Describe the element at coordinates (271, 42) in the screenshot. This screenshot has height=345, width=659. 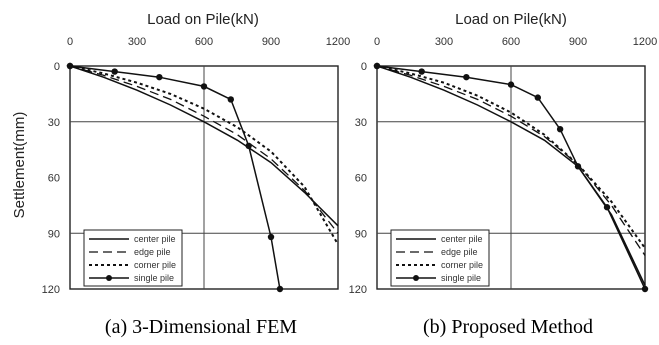
I see `chart-a-x-tick-label: 900` at that location.